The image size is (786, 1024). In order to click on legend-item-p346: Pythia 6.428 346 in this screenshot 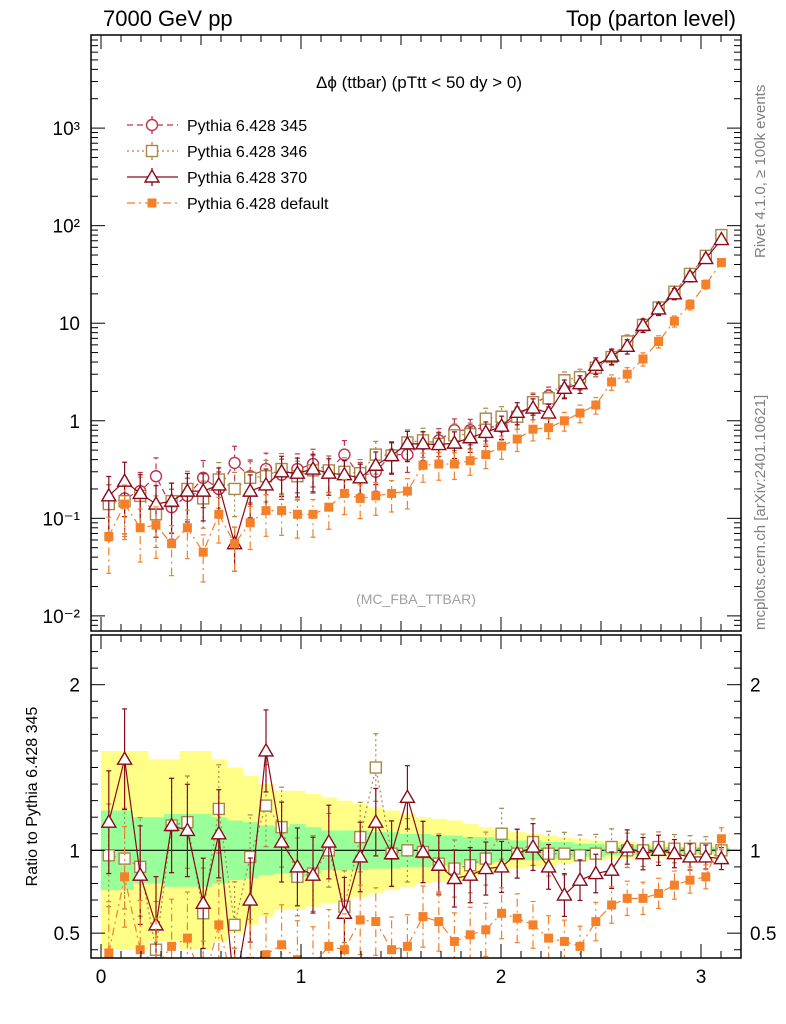, I will do `click(217, 151)`.